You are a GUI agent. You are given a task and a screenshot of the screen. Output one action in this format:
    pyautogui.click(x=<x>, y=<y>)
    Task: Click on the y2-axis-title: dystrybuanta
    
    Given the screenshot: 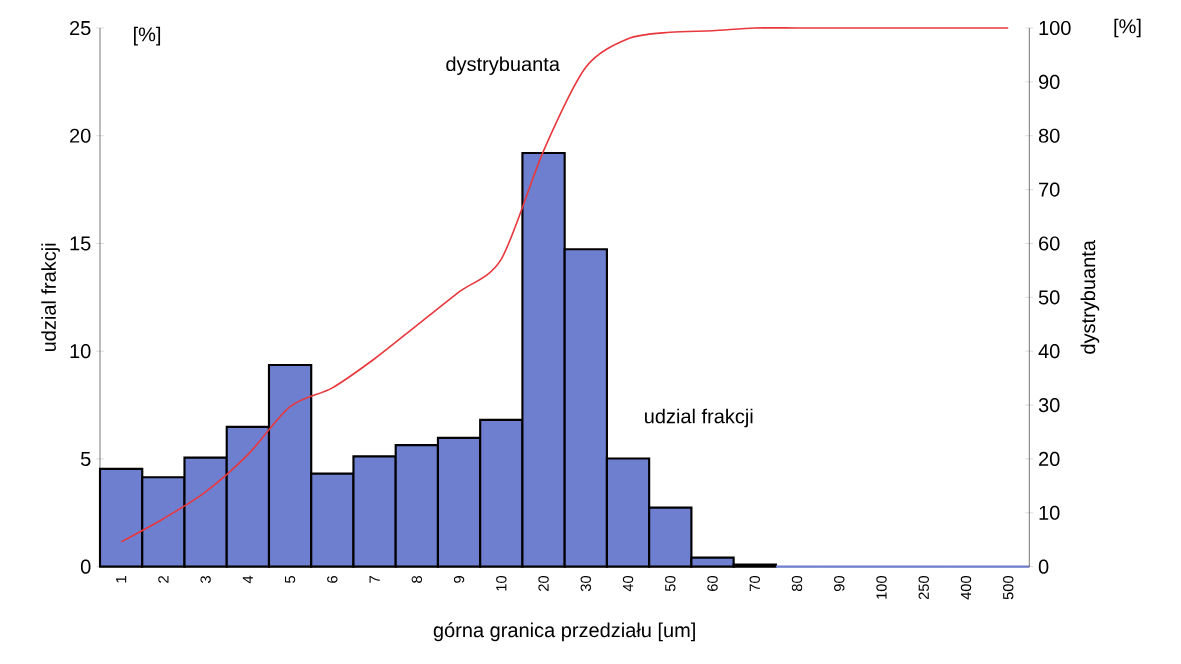 What is the action you would take?
    pyautogui.click(x=1090, y=297)
    